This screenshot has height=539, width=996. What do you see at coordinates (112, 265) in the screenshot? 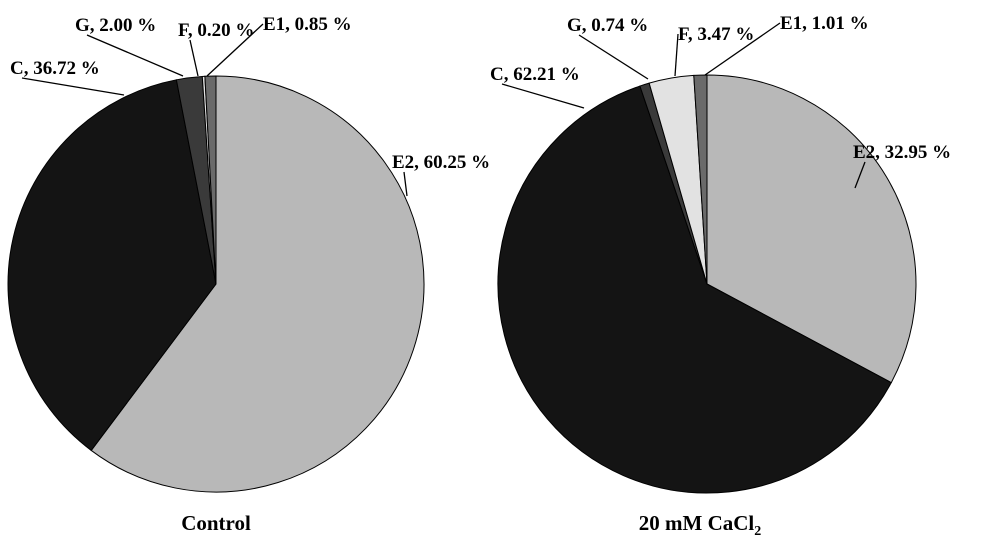
I see `pie-slice-c` at bounding box center [112, 265].